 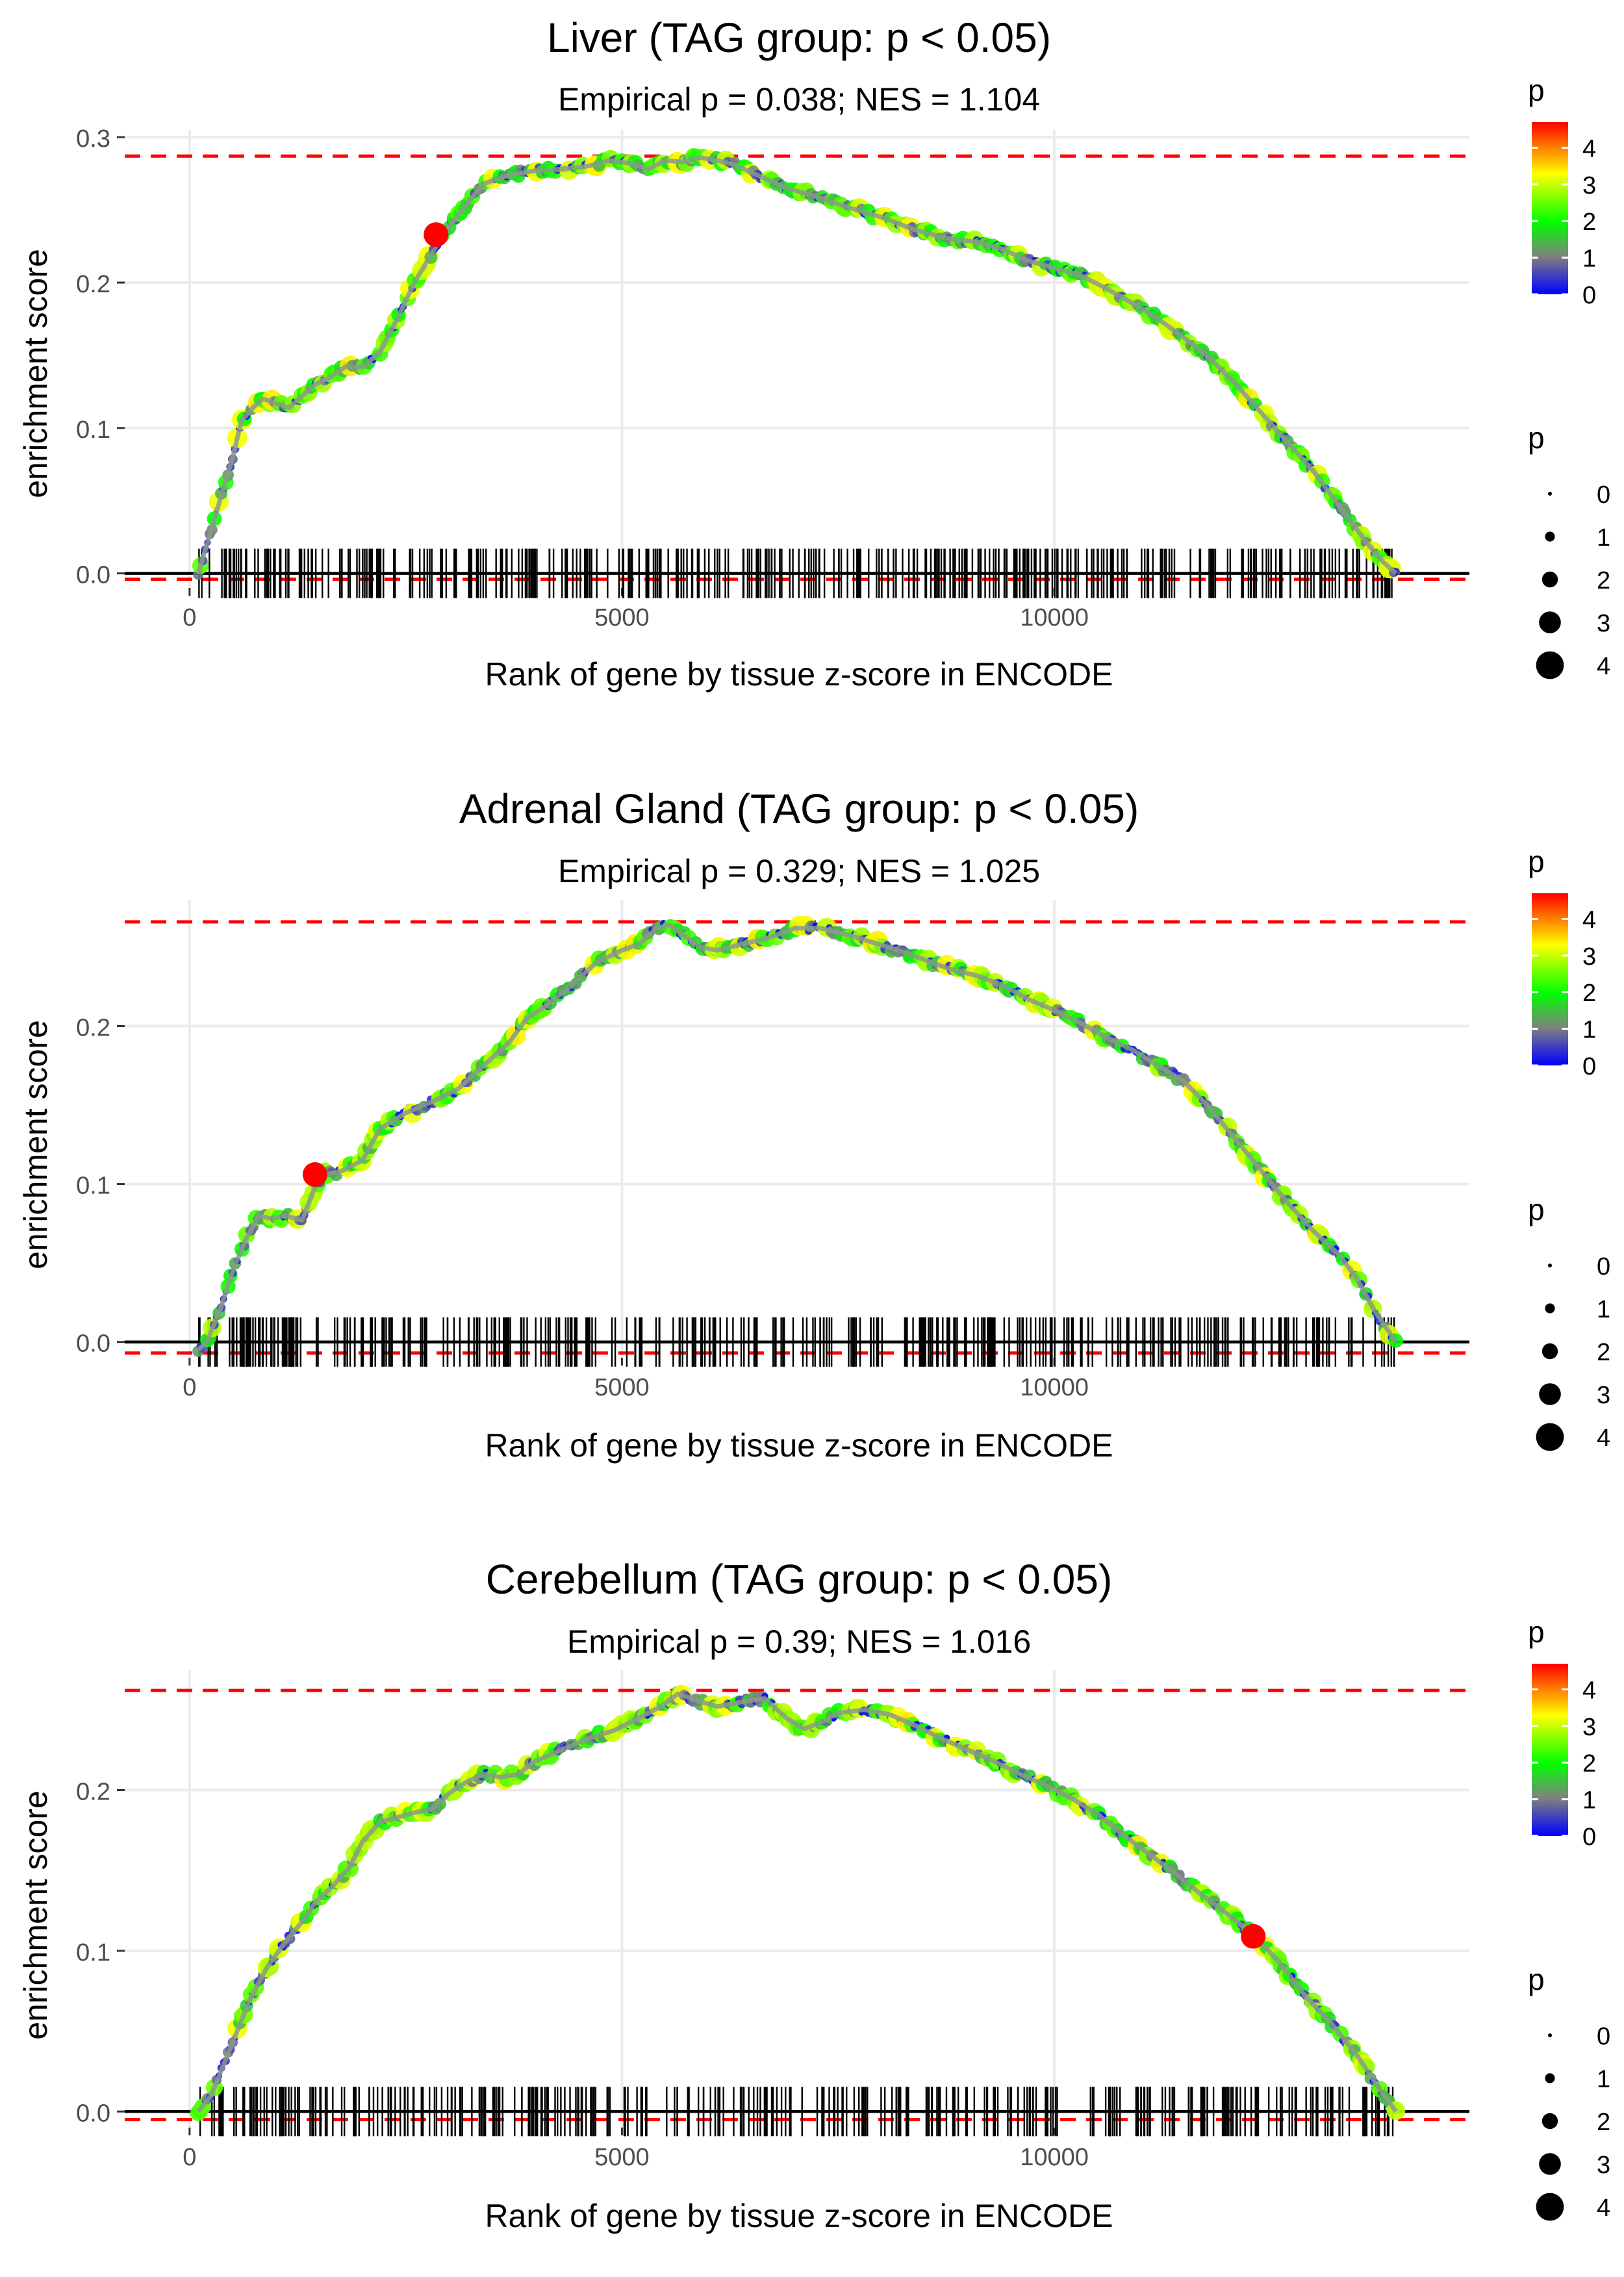 What do you see at coordinates (799, 100) in the screenshot?
I see `chart-subtitle: Empirical p = 0.038; NES = 1.104` at bounding box center [799, 100].